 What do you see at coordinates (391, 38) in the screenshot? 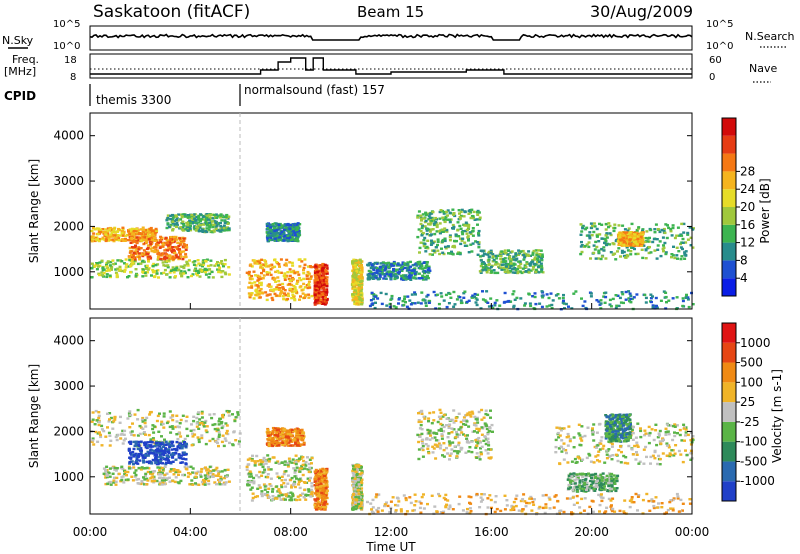
I see `nsky-frame` at bounding box center [391, 38].